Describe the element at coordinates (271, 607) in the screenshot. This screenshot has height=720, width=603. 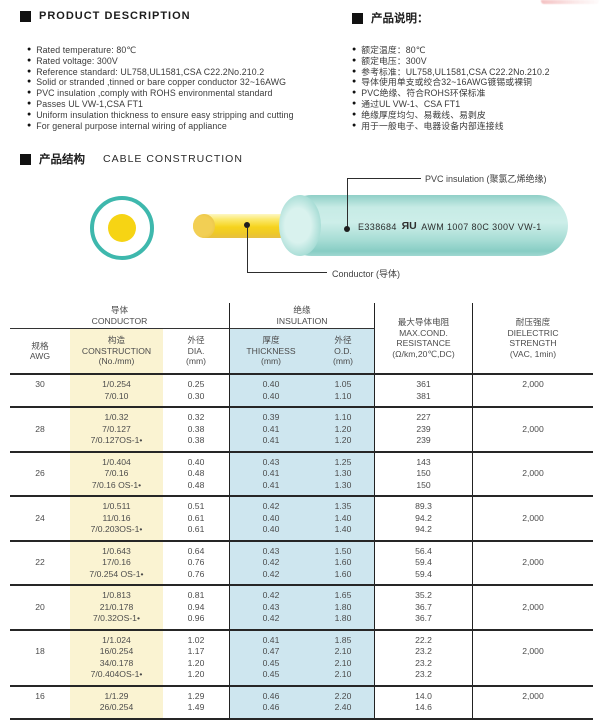
I see `cell-thickness: 0.42 0.43 0.42` at that location.